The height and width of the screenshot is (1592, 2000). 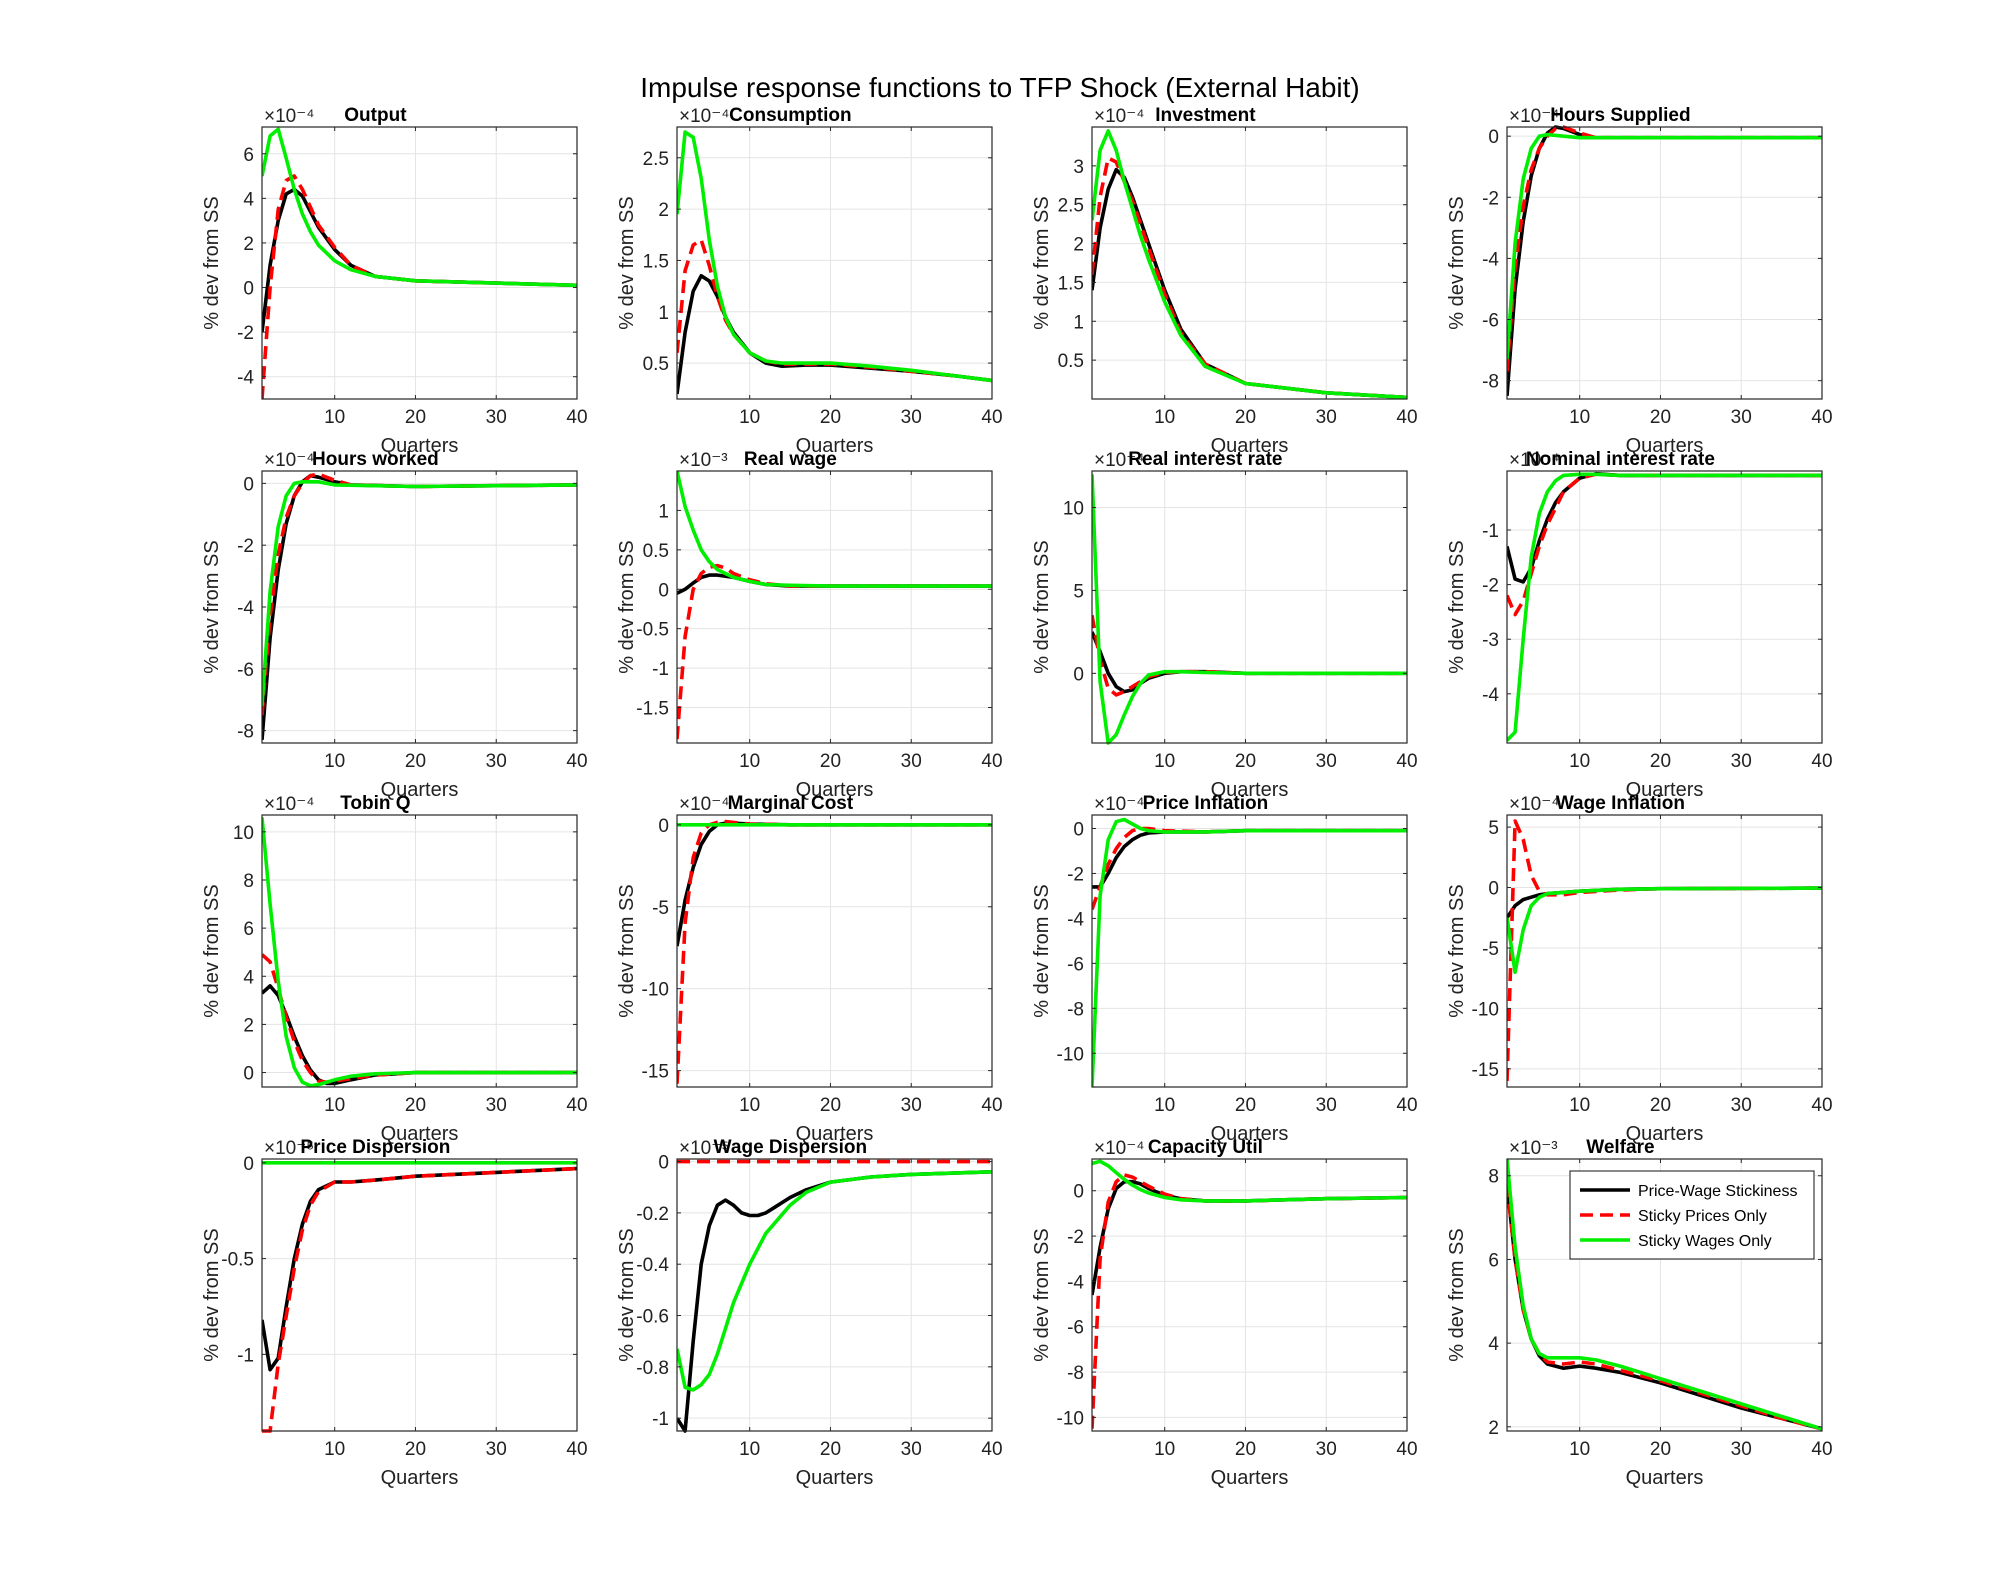 I want to click on subplot-title: Price Inflation, so click(x=1206, y=803).